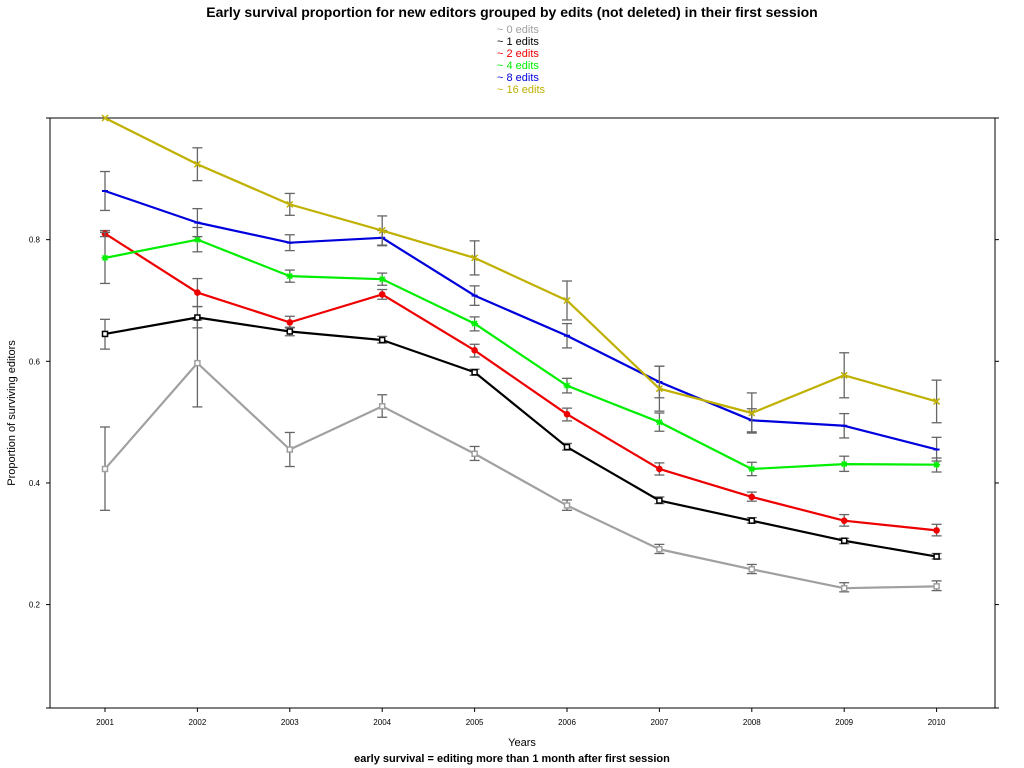 The image size is (1024, 768). What do you see at coordinates (35, 483) in the screenshot?
I see `y-tick-label: 0.4` at bounding box center [35, 483].